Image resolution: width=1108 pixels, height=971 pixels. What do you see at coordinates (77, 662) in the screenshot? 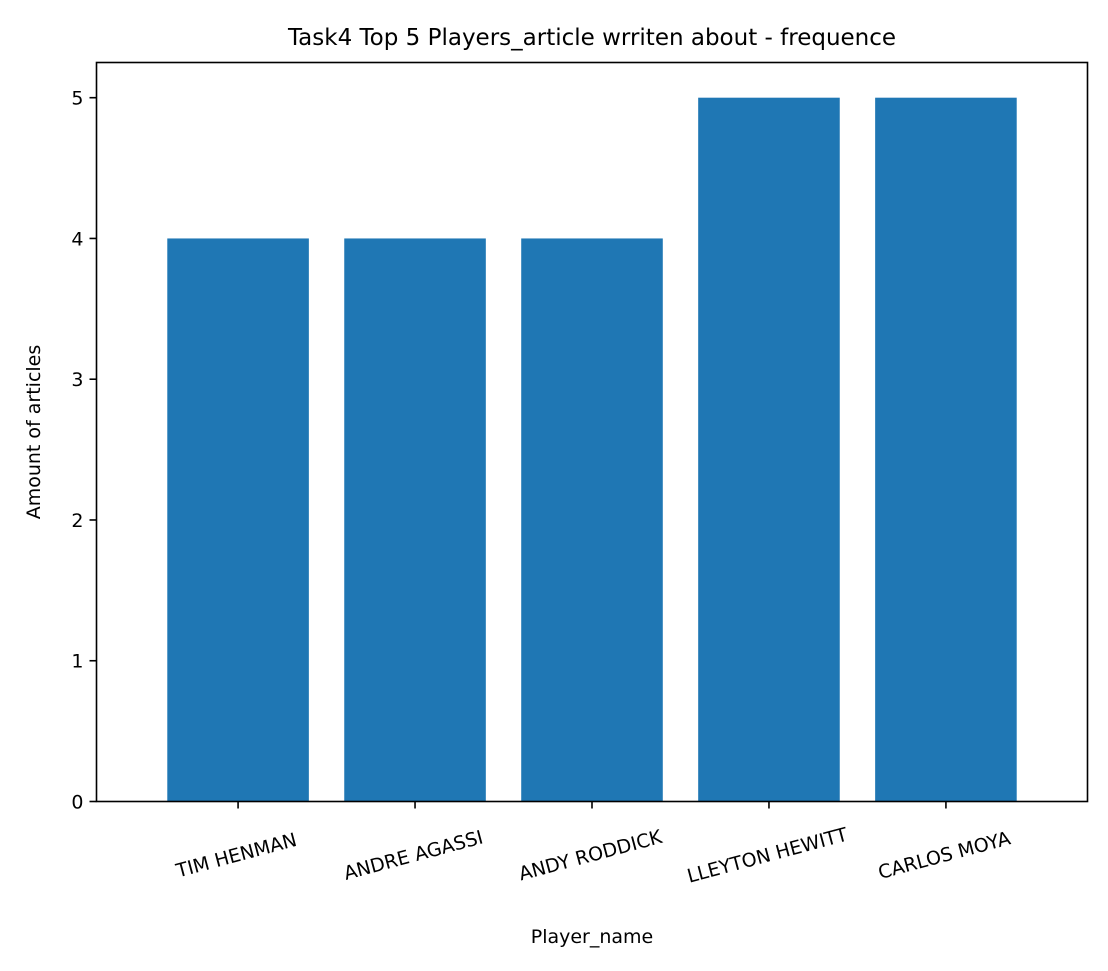
I see `y-tick-label-1: 1` at bounding box center [77, 662].